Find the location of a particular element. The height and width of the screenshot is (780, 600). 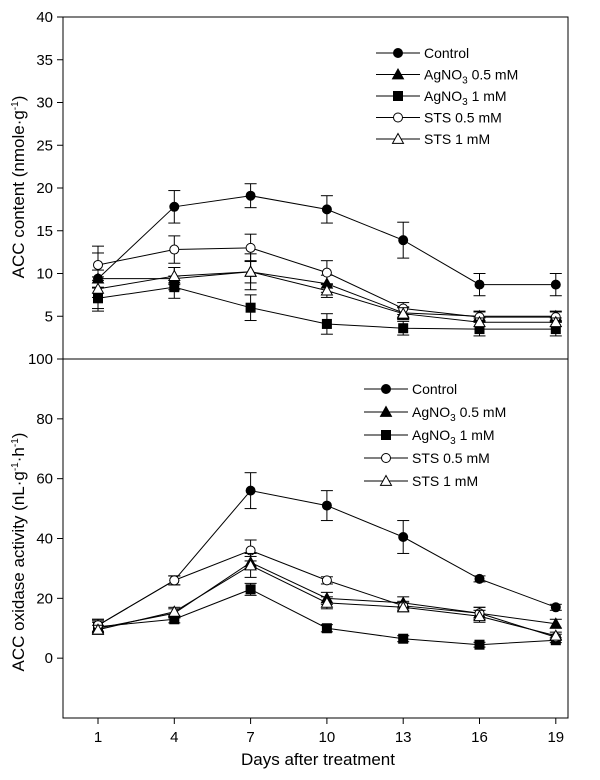

top-y-tick-label: 35 is located at coordinates (44, 60).